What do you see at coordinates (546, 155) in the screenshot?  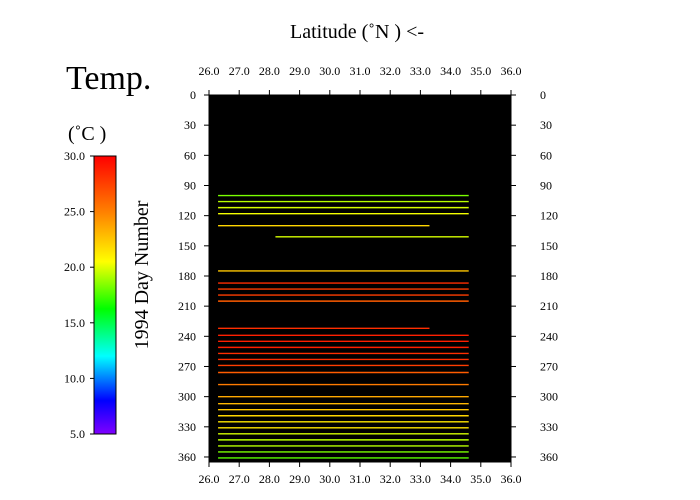 I see `y-tick-label-right: 60` at bounding box center [546, 155].